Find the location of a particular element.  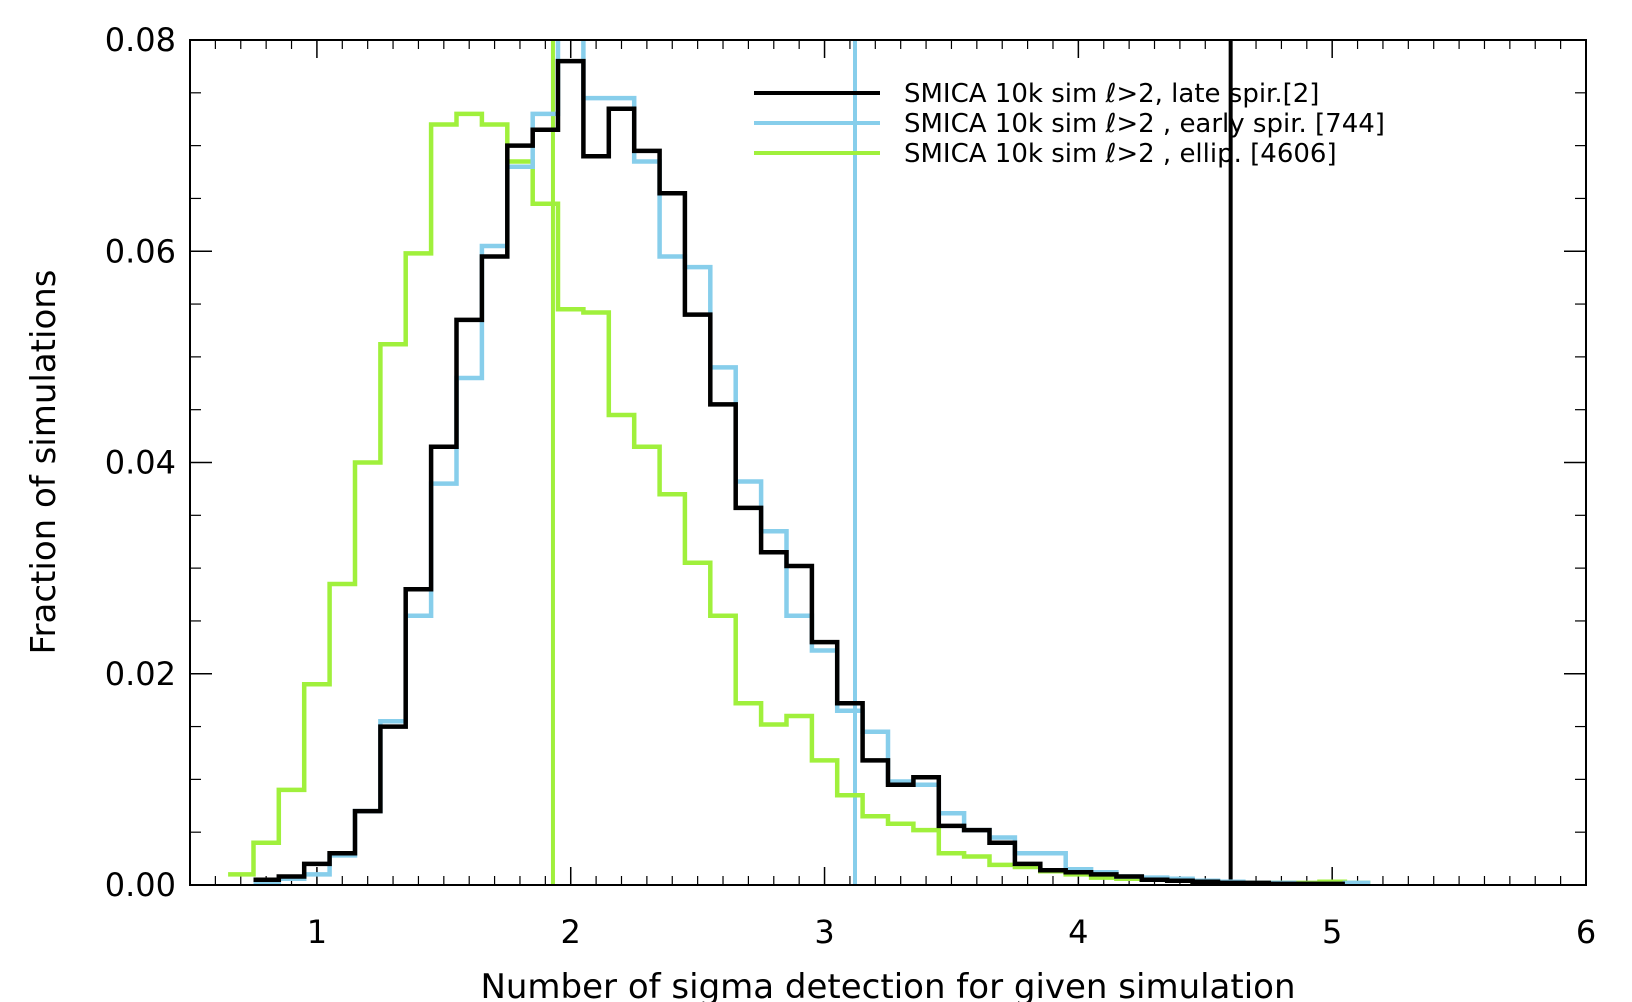

y-tick-label: 0.08 is located at coordinates (140, 40).